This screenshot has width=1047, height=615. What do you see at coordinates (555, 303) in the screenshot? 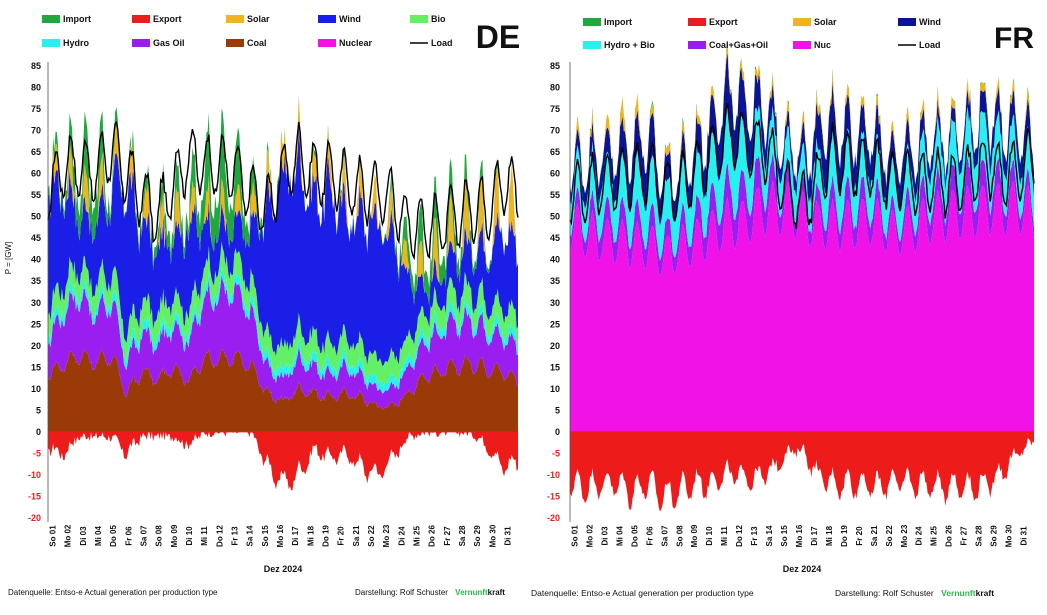
I see `fr-ytick-label: 30` at bounding box center [555, 303].